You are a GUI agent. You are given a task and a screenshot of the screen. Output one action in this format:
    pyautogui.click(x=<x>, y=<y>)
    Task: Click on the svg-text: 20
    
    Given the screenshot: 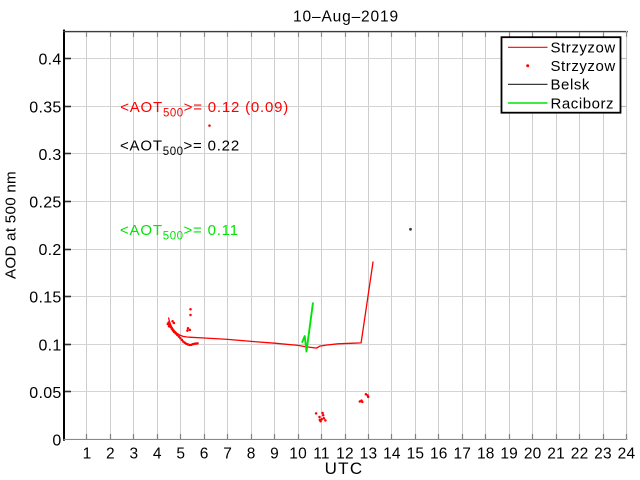 What is the action you would take?
    pyautogui.click(x=533, y=454)
    